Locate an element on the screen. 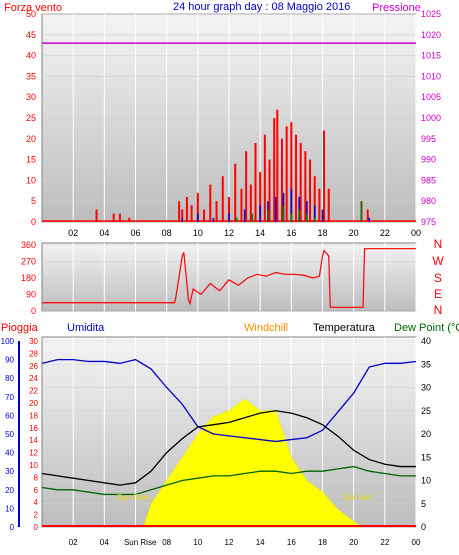 Image resolution: width=459 pixels, height=555 pixels. pressure-y-tick-label: 975 is located at coordinates (428, 222).